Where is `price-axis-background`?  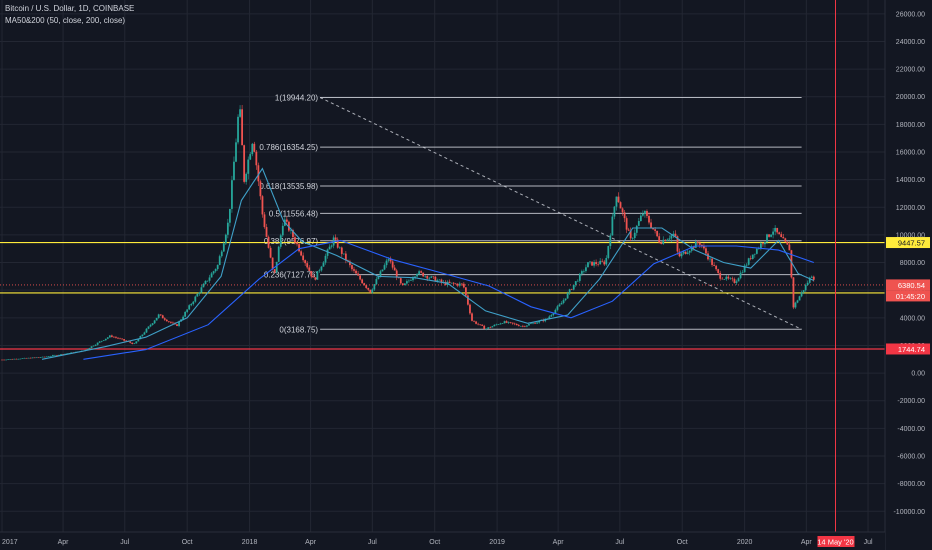 price-axis-background is located at coordinates (908, 275).